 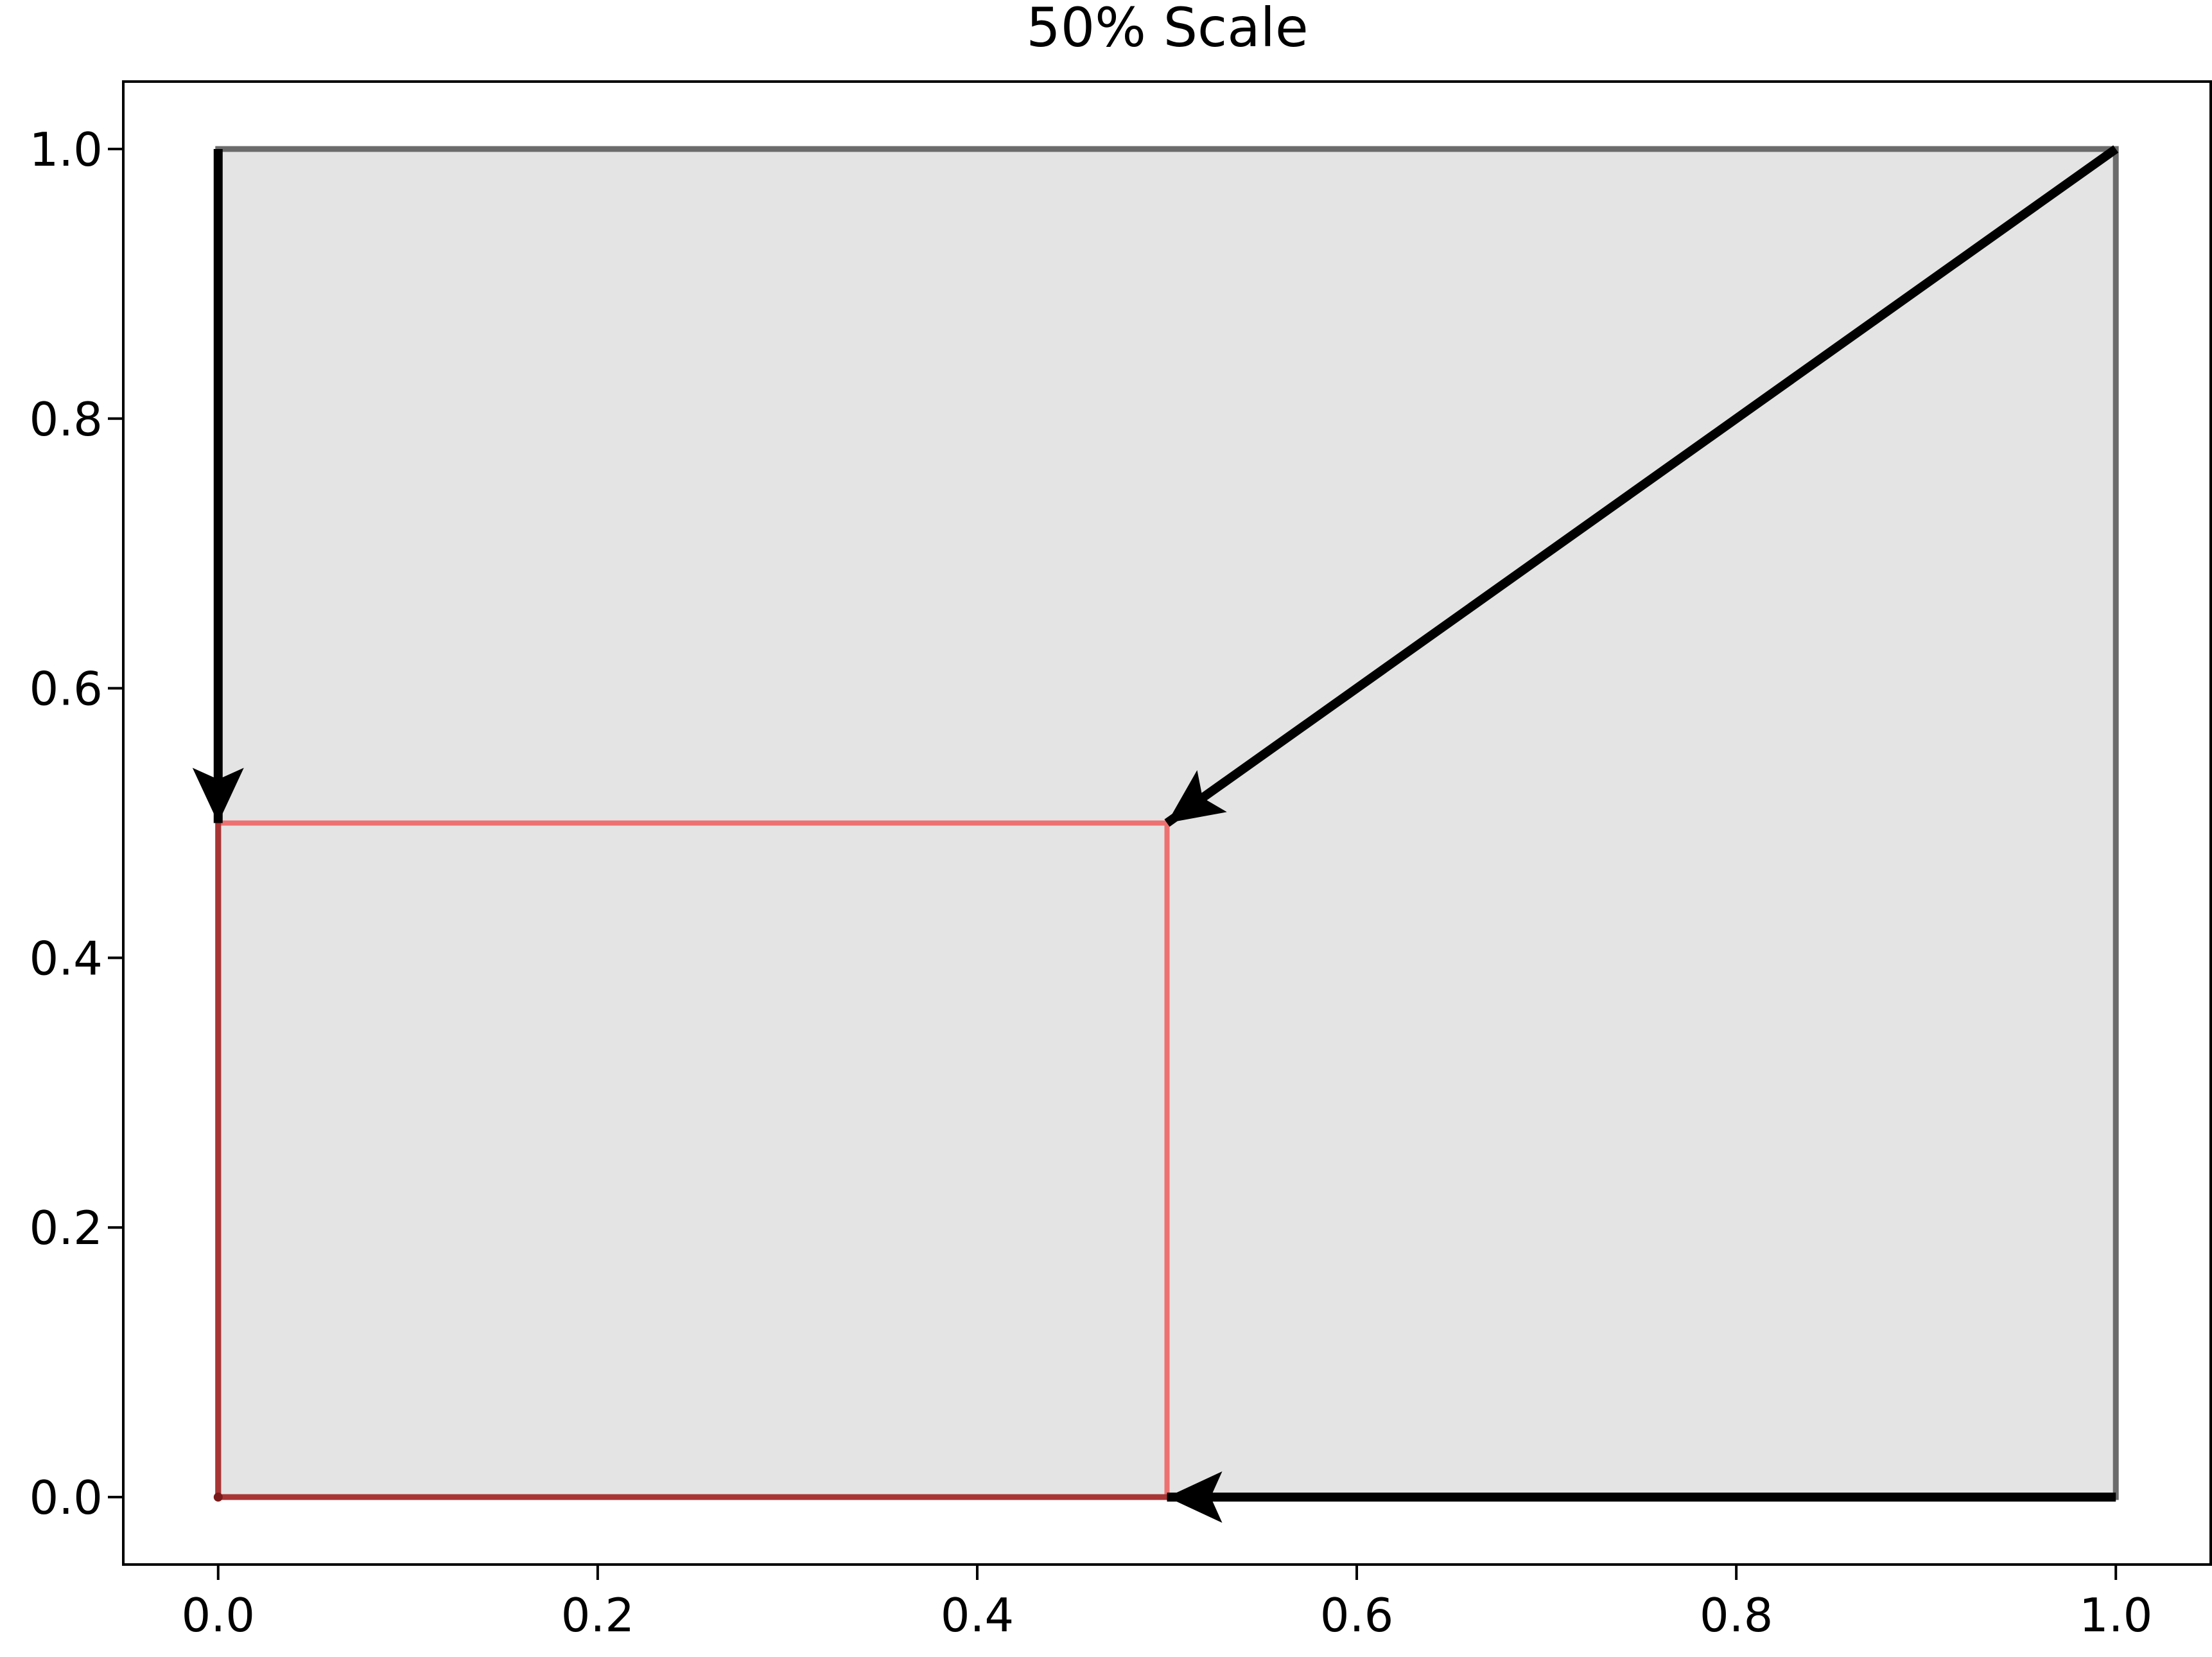 I want to click on x-tick-label: 0.0, so click(x=219, y=1615).